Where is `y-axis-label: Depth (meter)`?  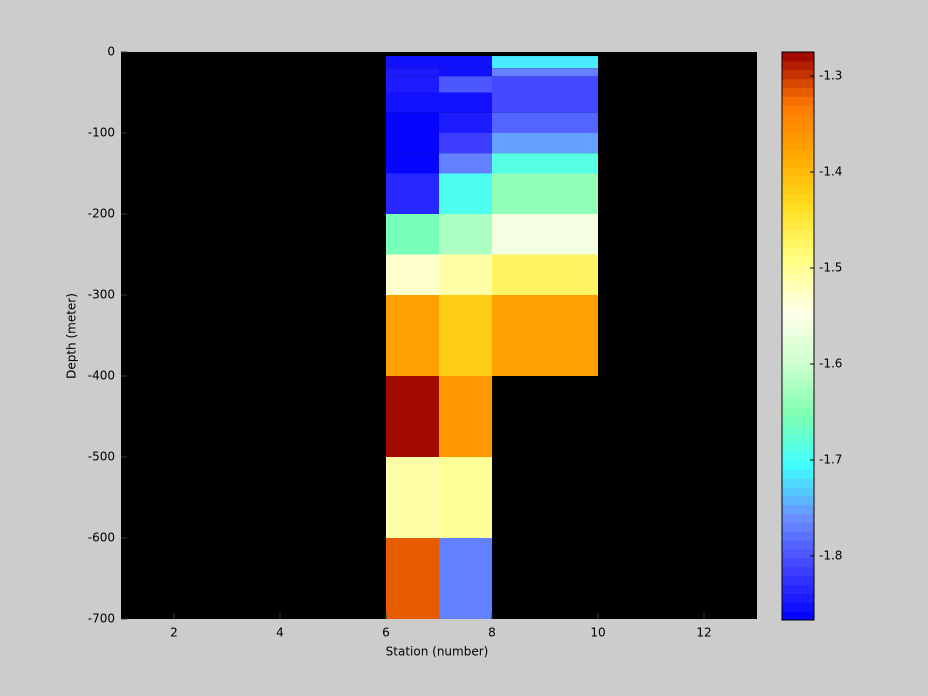 y-axis-label: Depth (meter) is located at coordinates (72, 336).